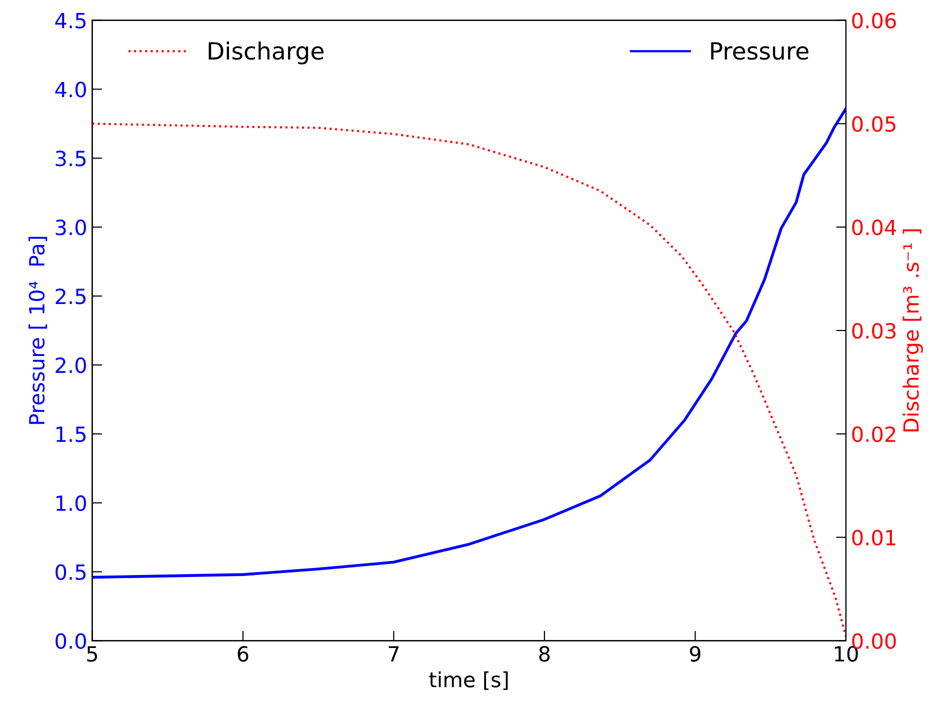 This screenshot has width=941, height=724. Describe the element at coordinates (70, 90) in the screenshot. I see `y-tick-label: 4.0` at that location.